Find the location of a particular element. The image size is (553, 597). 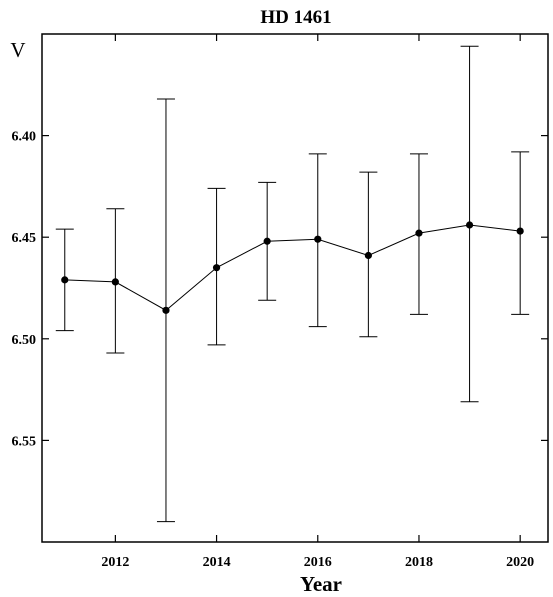

series-line-group is located at coordinates (292, 267).